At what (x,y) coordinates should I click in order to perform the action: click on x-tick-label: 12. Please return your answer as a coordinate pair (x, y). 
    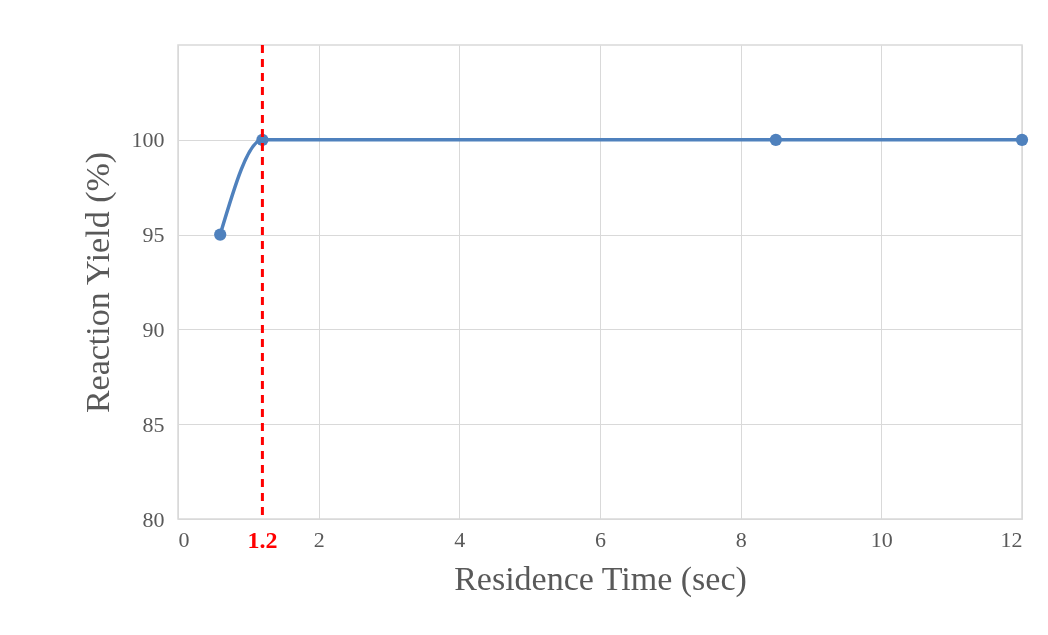
    Looking at the image, I should click on (1011, 539).